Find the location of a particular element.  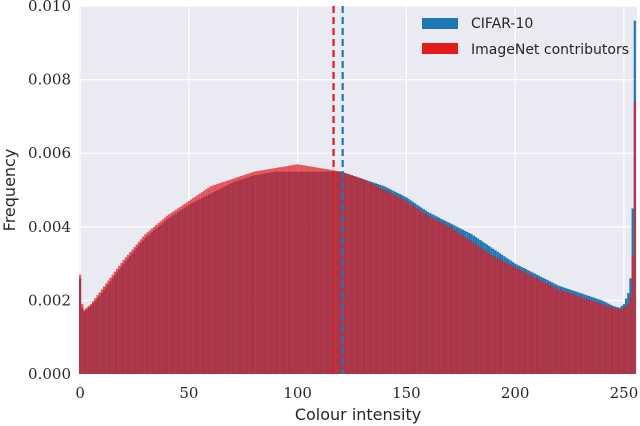

x-tick-label: 100 is located at coordinates (297, 393).